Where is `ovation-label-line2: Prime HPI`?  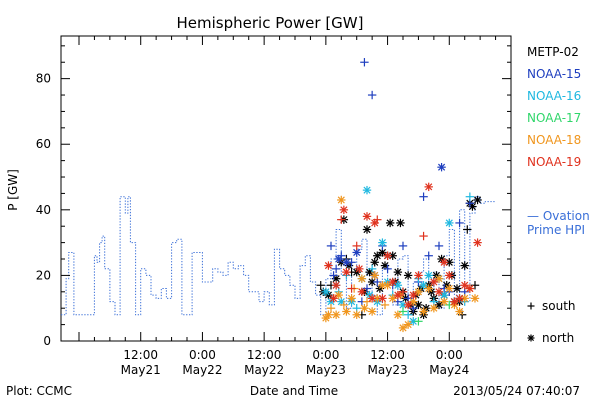
ovation-label-line2: Prime HPI is located at coordinates (556, 230).